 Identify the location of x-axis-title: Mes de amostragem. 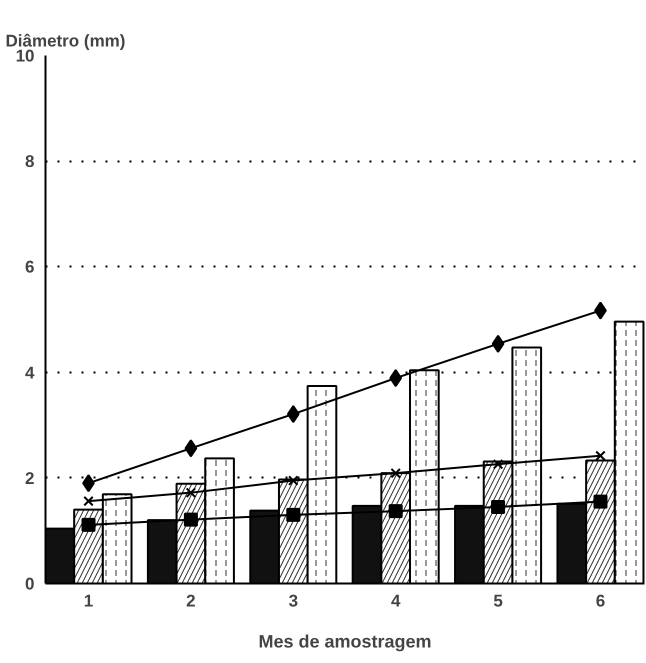
(345, 642).